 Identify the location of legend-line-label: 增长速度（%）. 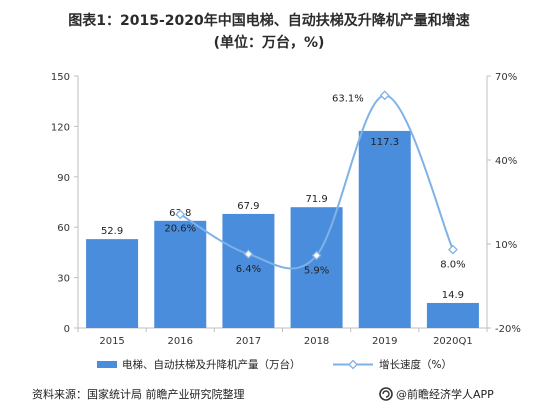
(415, 364).